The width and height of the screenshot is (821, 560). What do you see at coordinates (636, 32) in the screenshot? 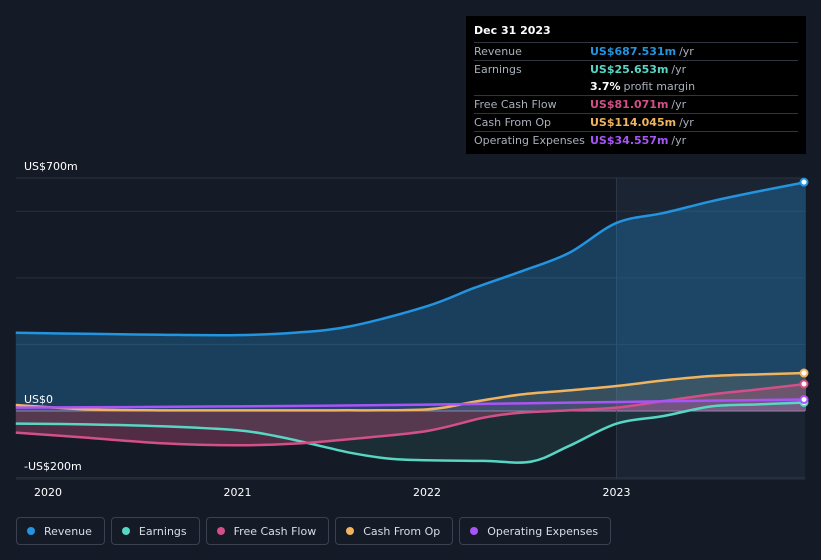
I see `tooltip-date: Dec 31 2023` at bounding box center [636, 32].